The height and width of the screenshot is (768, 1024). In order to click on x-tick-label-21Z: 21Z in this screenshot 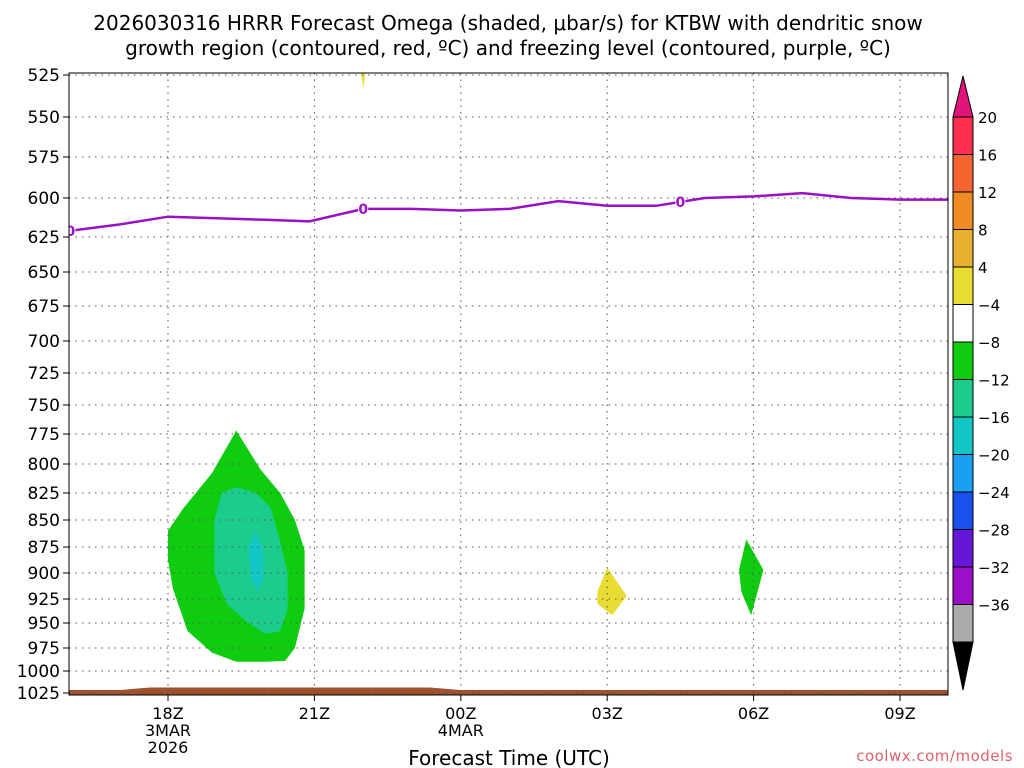, I will do `click(314, 713)`.